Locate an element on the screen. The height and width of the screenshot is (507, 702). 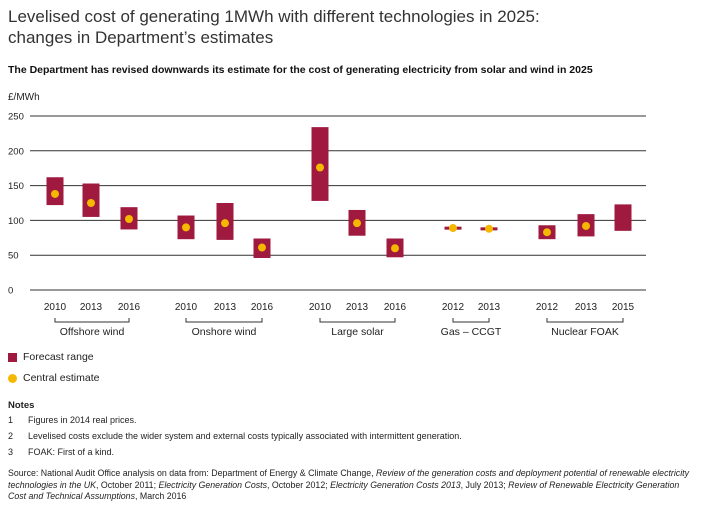
range-bar is located at coordinates (623, 217).